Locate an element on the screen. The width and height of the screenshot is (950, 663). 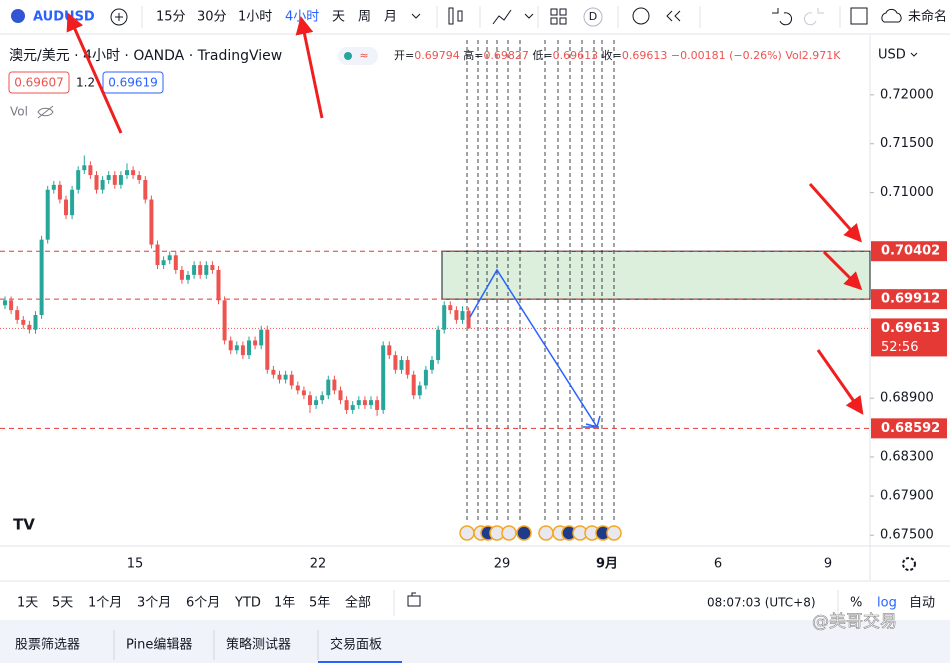
bid-box is located at coordinates (39, 82).